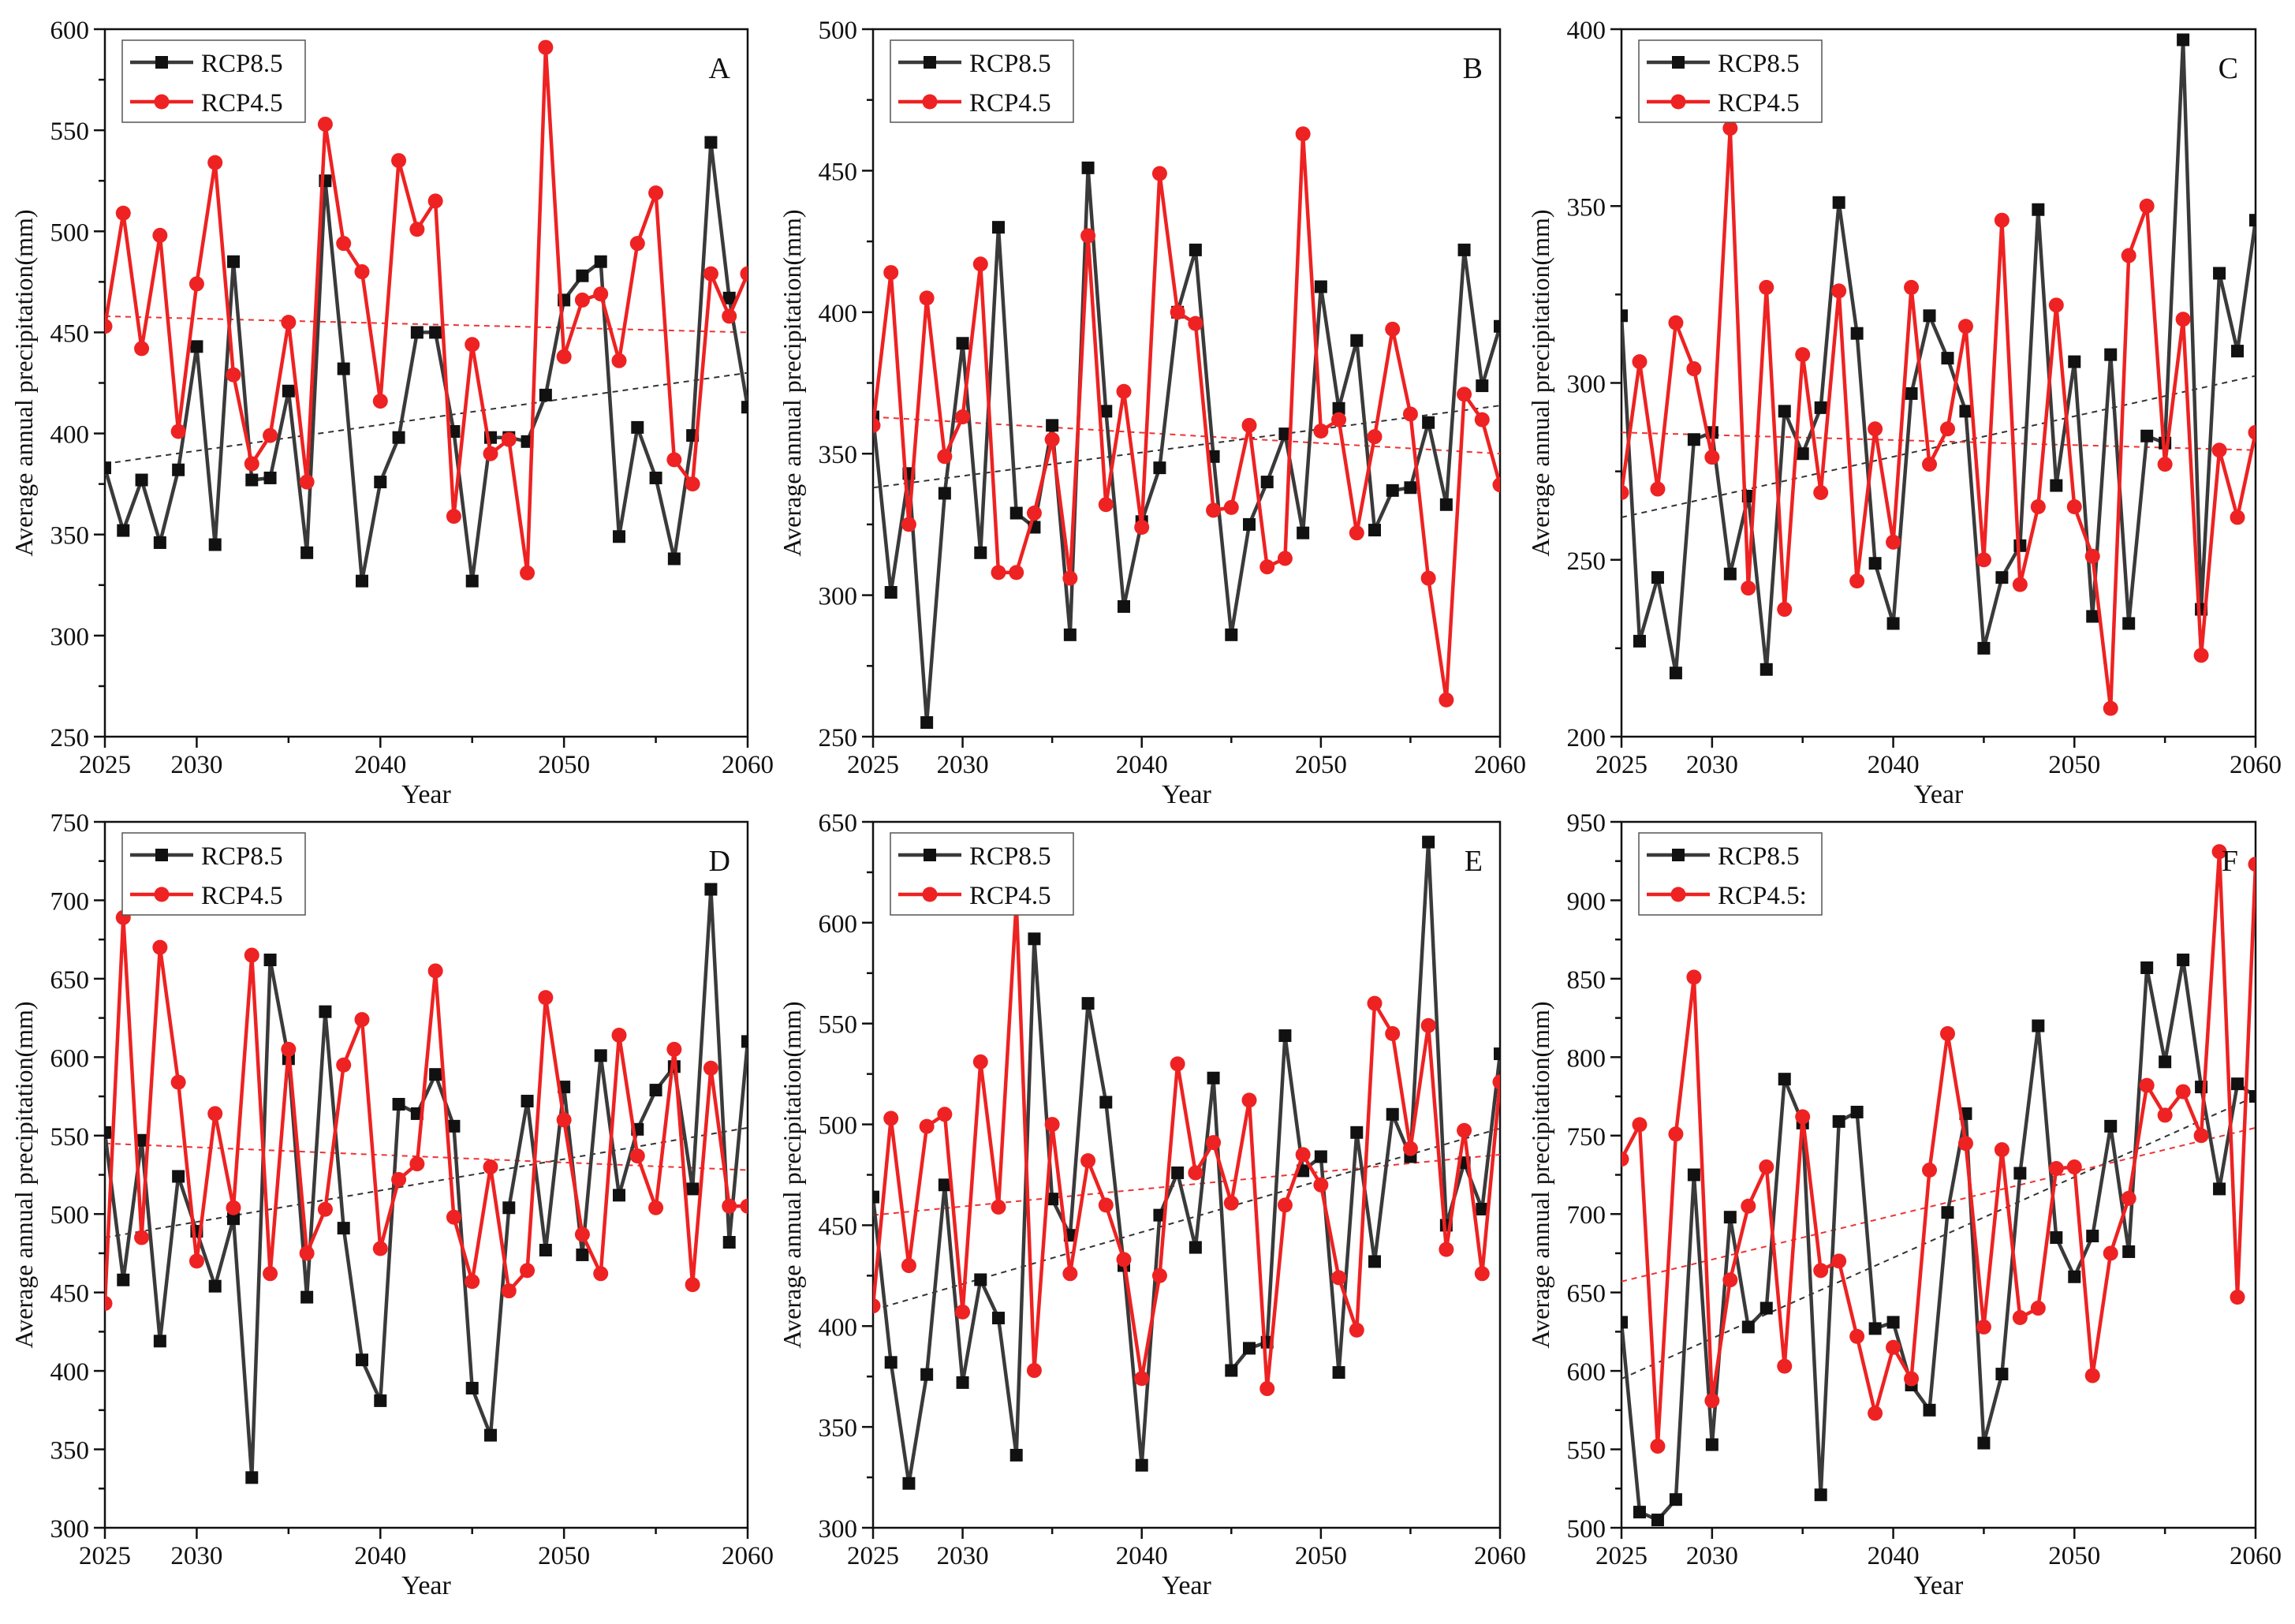 The image size is (2295, 1624). Describe the element at coordinates (1586, 901) in the screenshot. I see `y-tick-label: 900` at that location.